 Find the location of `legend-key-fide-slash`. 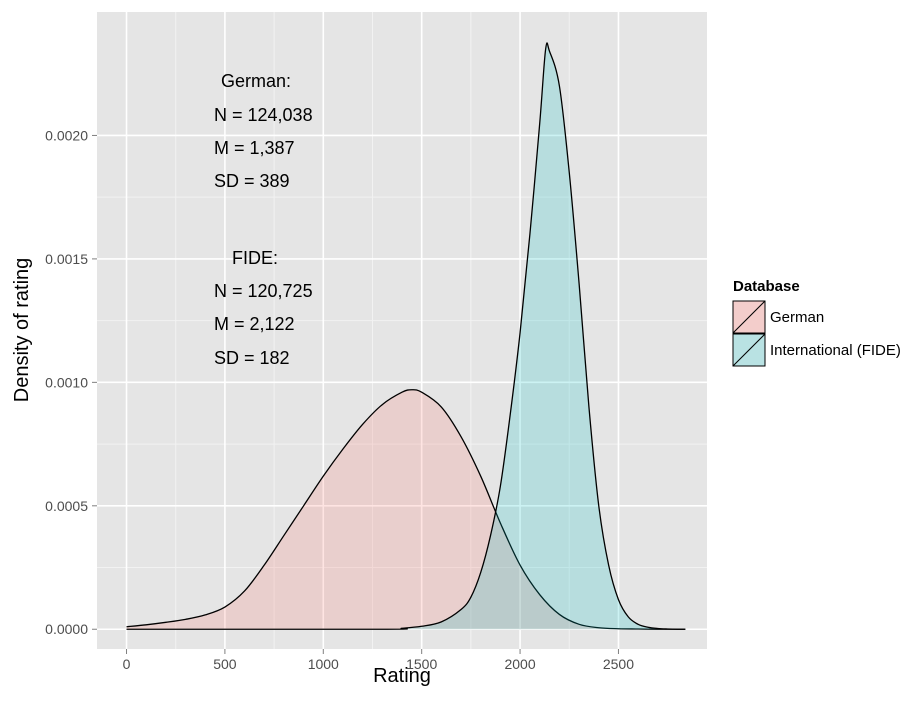

legend-key-fide-slash is located at coordinates (749, 350).